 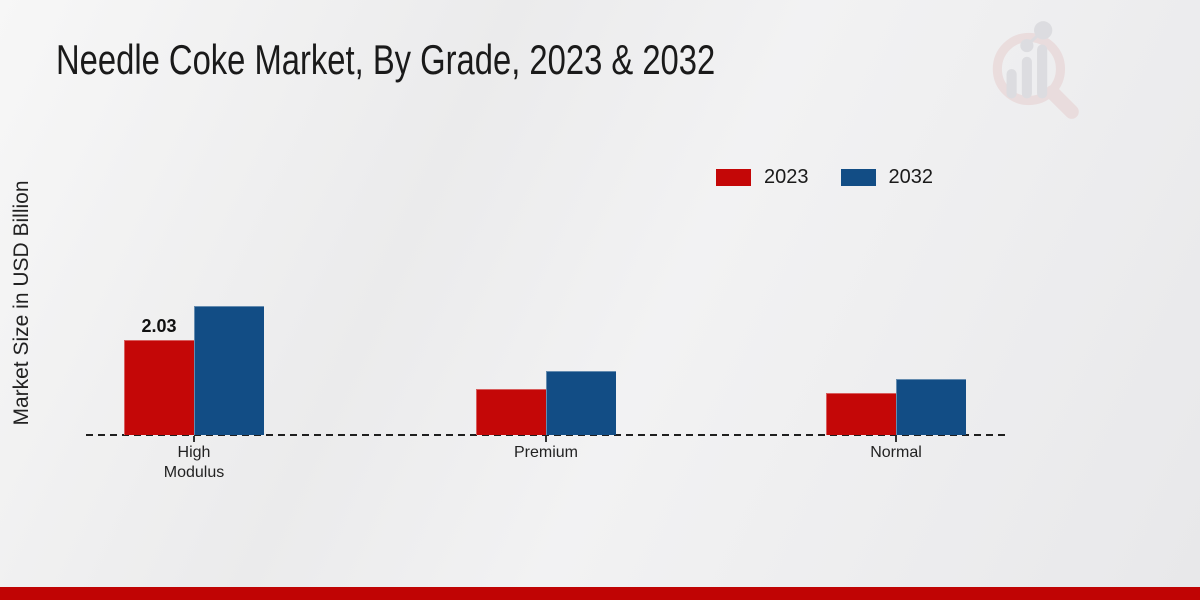 I want to click on bar-2032-high-modulus, so click(x=229, y=370).